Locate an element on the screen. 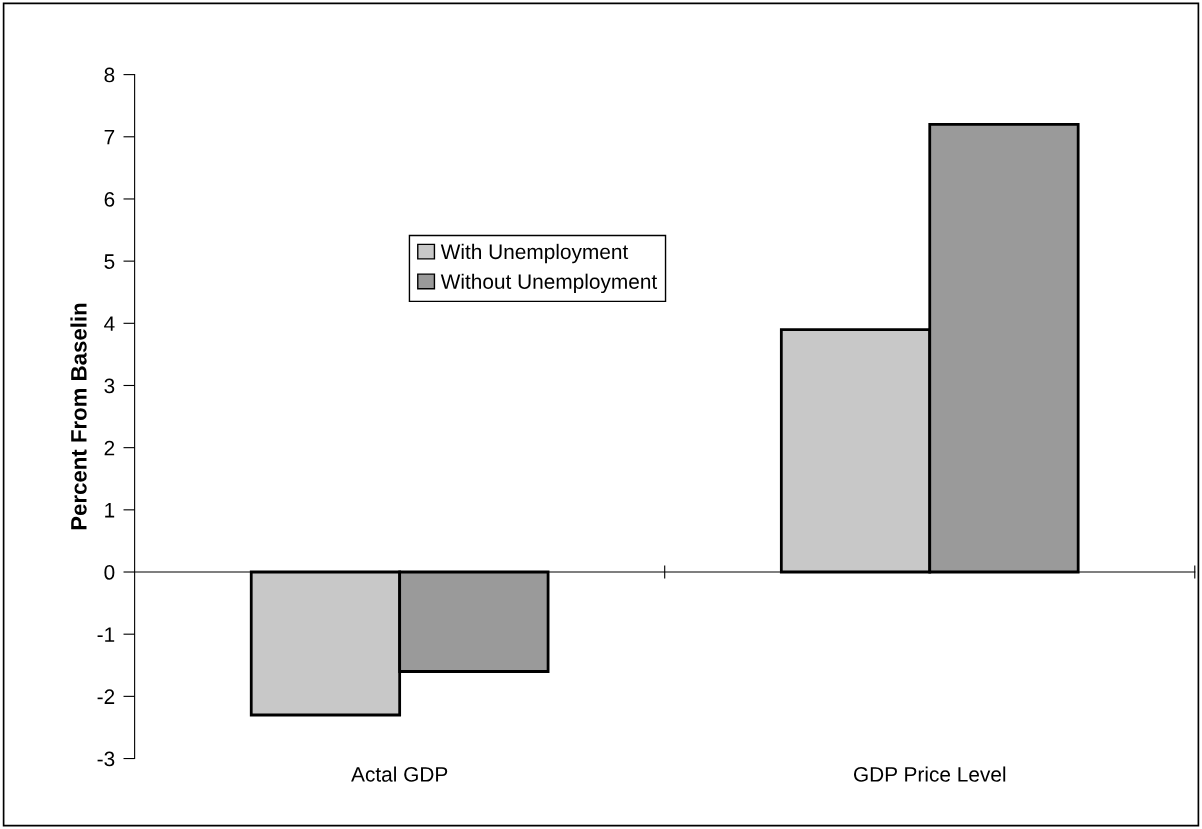 The image size is (1202, 829). y-tick-label: -1 is located at coordinates (106, 634).